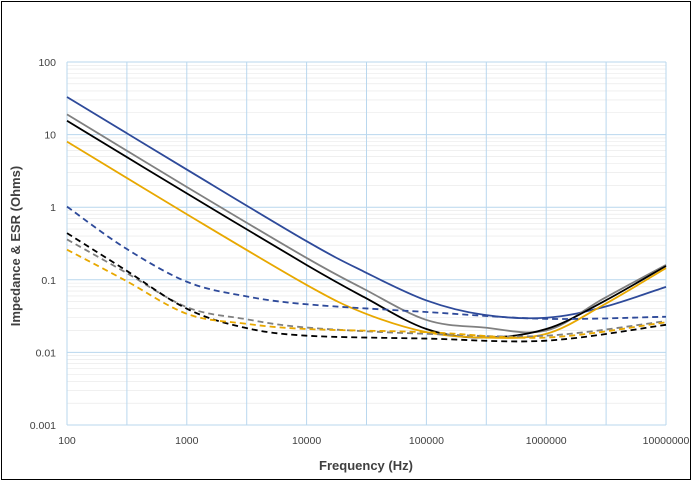 This screenshot has height=483, width=694. What do you see at coordinates (46, 353) in the screenshot?
I see `y-tick-label: 0.01` at bounding box center [46, 353].